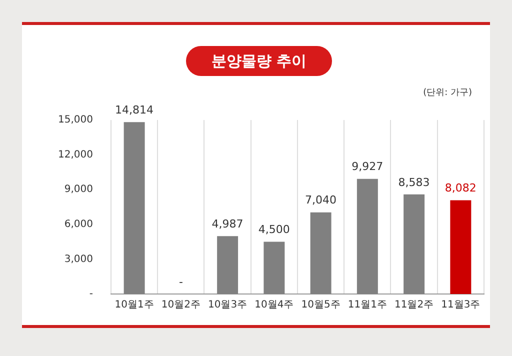  I want to click on data-label: 9,927, so click(368, 167).